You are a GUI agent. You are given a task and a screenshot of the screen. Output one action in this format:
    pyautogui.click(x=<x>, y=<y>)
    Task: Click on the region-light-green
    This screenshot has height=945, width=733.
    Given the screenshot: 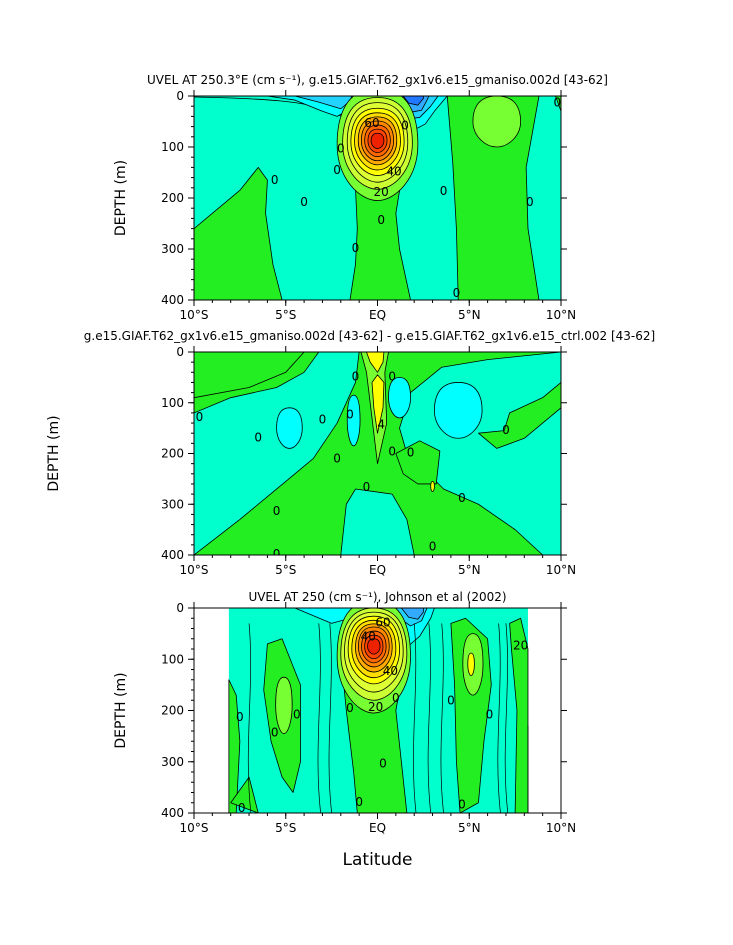 What is the action you would take?
    pyautogui.click(x=497, y=122)
    